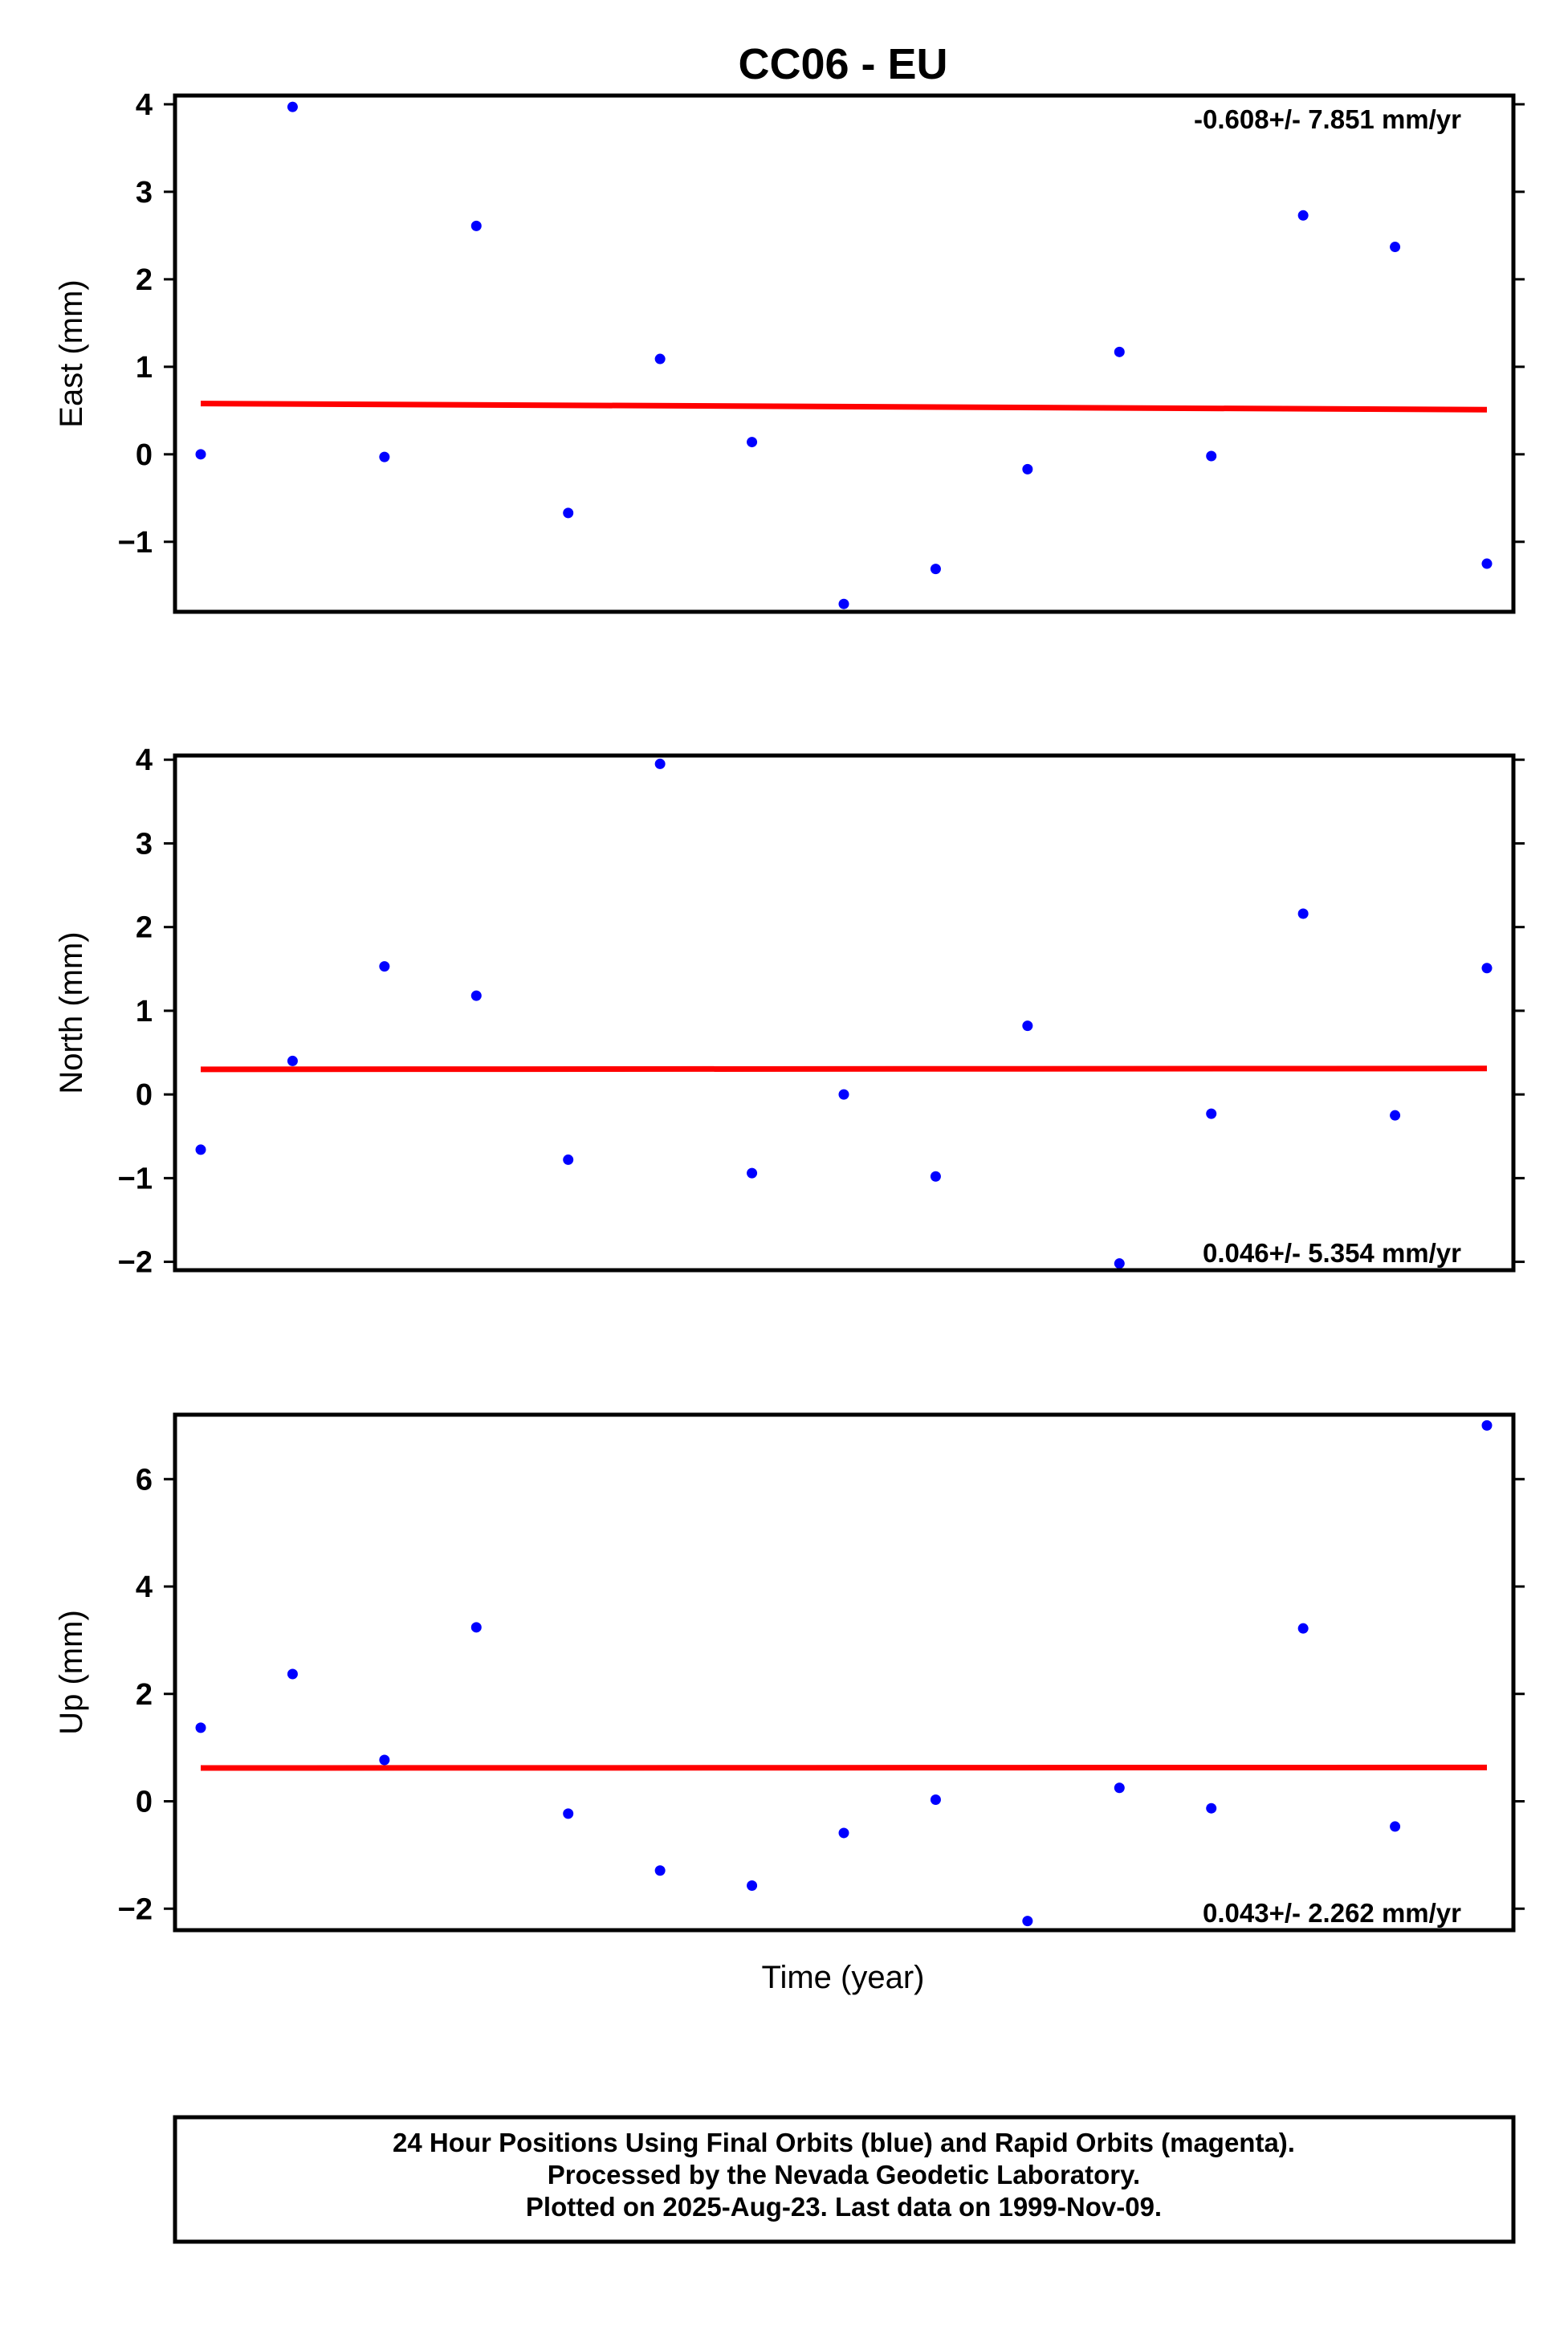  What do you see at coordinates (144, 1802) in the screenshot?
I see `up-ytick-label: 0` at bounding box center [144, 1802].